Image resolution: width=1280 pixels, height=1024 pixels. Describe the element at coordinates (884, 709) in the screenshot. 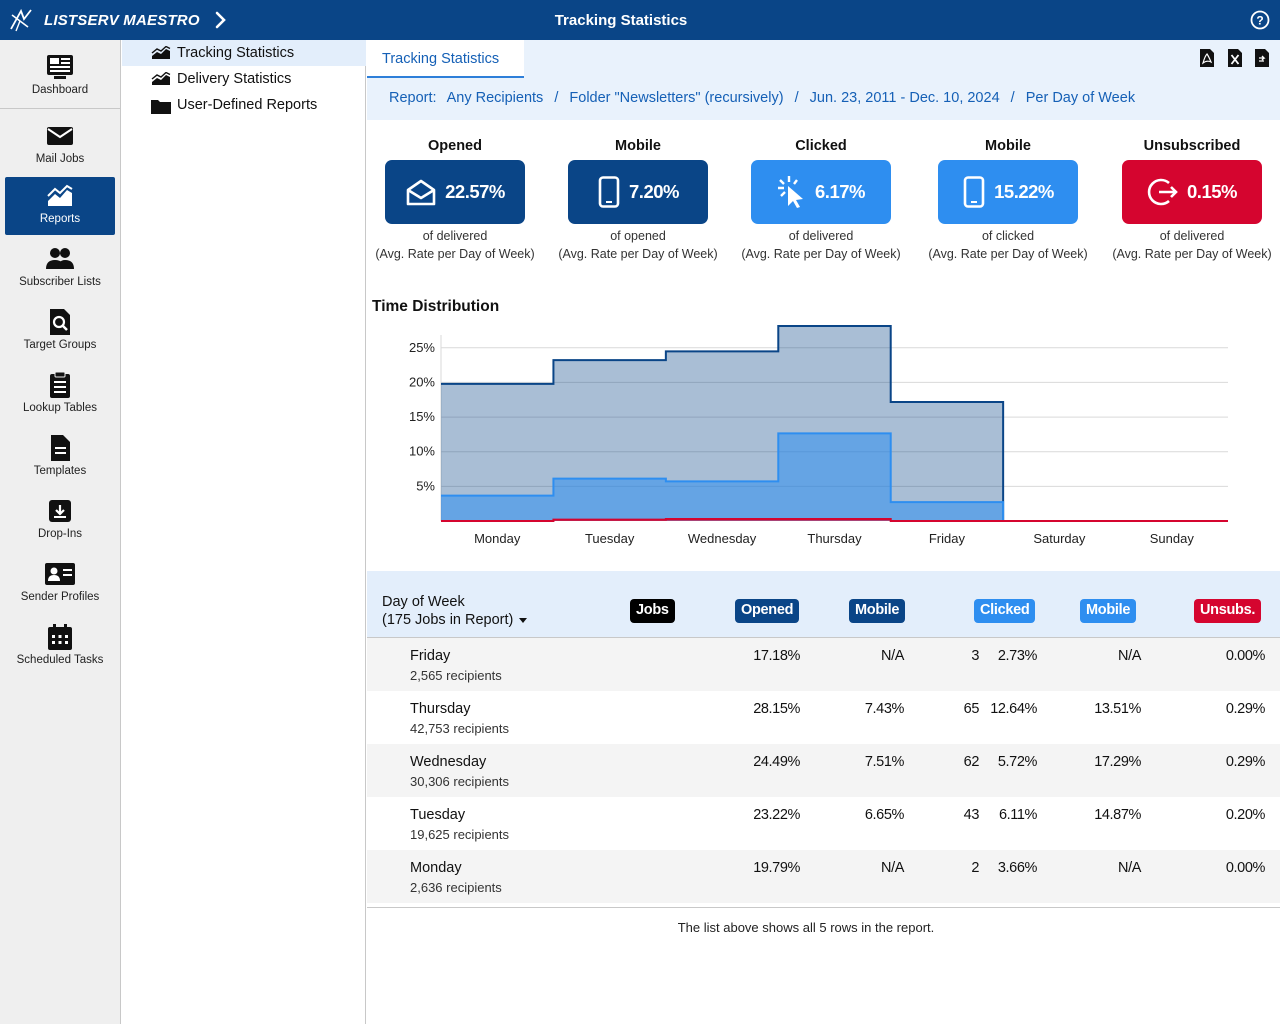

I see `cell-mobile-opened: 7.43%` at that location.